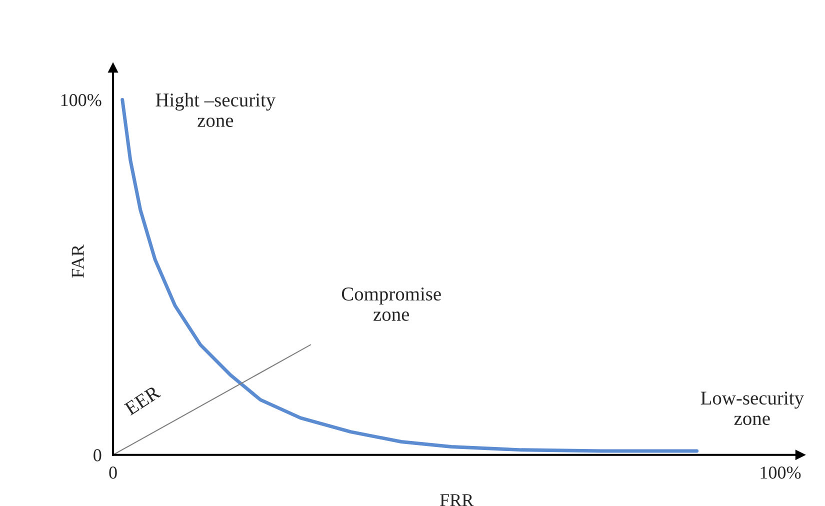 This screenshot has width=825, height=506. What do you see at coordinates (143, 400) in the screenshot?
I see `annotation: EER` at bounding box center [143, 400].